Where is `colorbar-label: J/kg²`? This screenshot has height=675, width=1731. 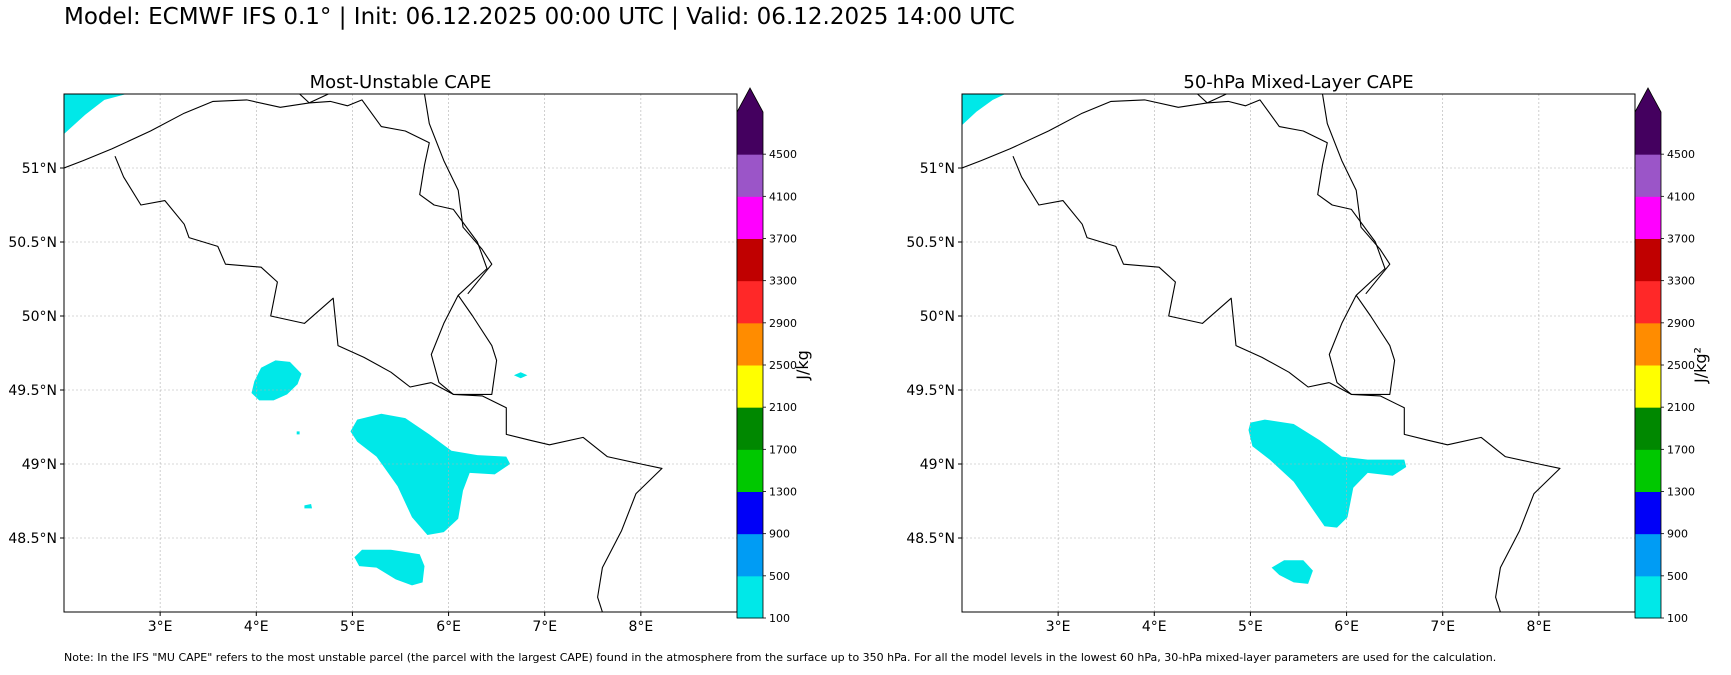
colorbar-label: J/kg² is located at coordinates (1700, 365).